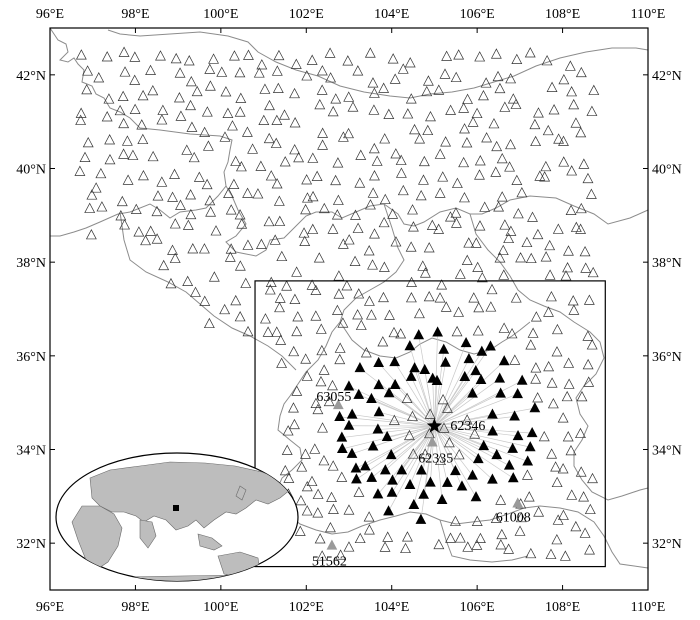 This screenshot has height=620, width=700. I want to click on station-labels: 62346 62335 63055 61008 51562, so click(421, 480).